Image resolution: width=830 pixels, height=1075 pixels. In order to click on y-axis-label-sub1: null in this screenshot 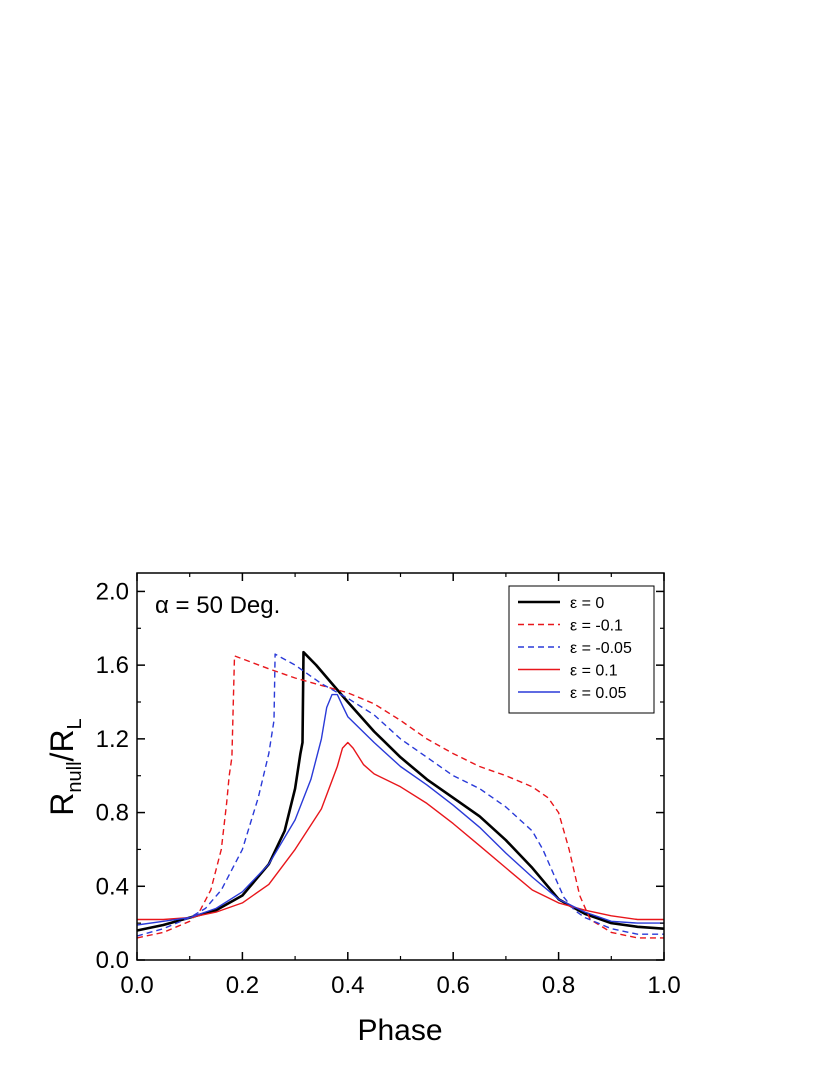, I will do `click(75, 776)`.